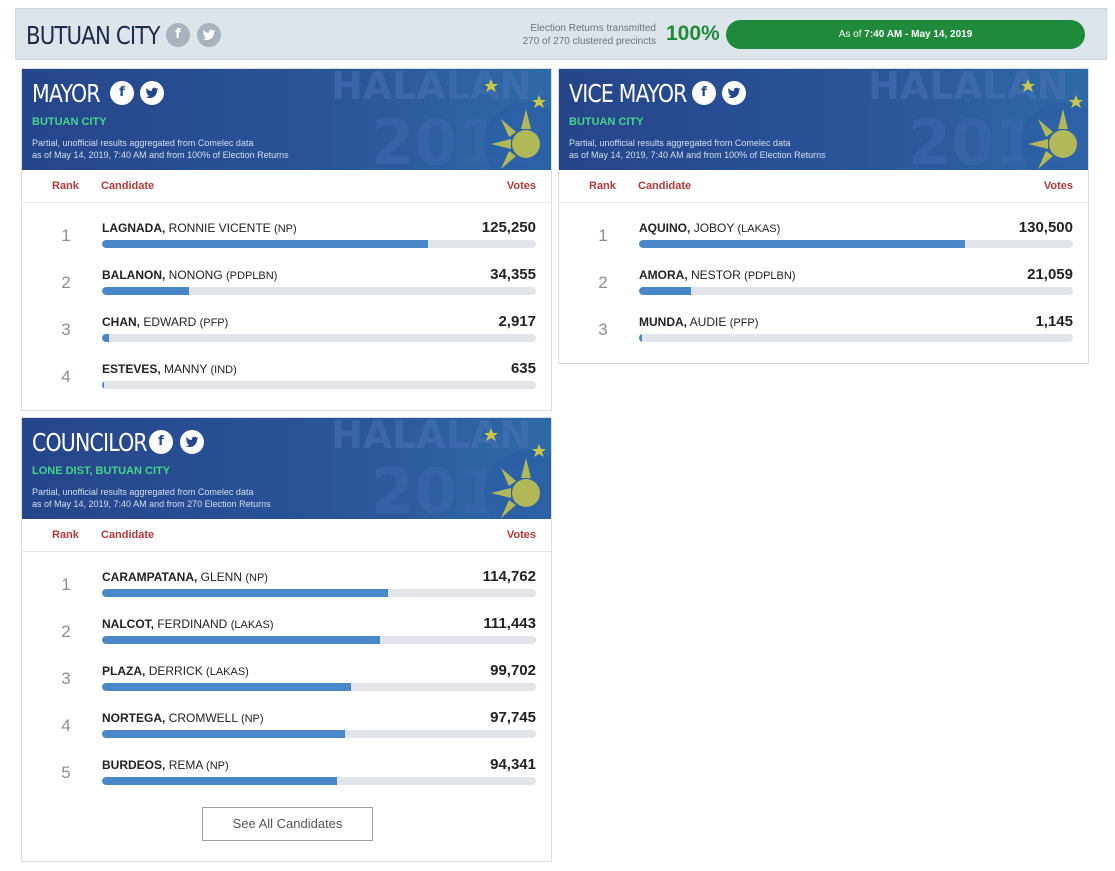 The height and width of the screenshot is (871, 1115). What do you see at coordinates (968, 88) in the screenshot?
I see `svg-text: HALALAN` at bounding box center [968, 88].